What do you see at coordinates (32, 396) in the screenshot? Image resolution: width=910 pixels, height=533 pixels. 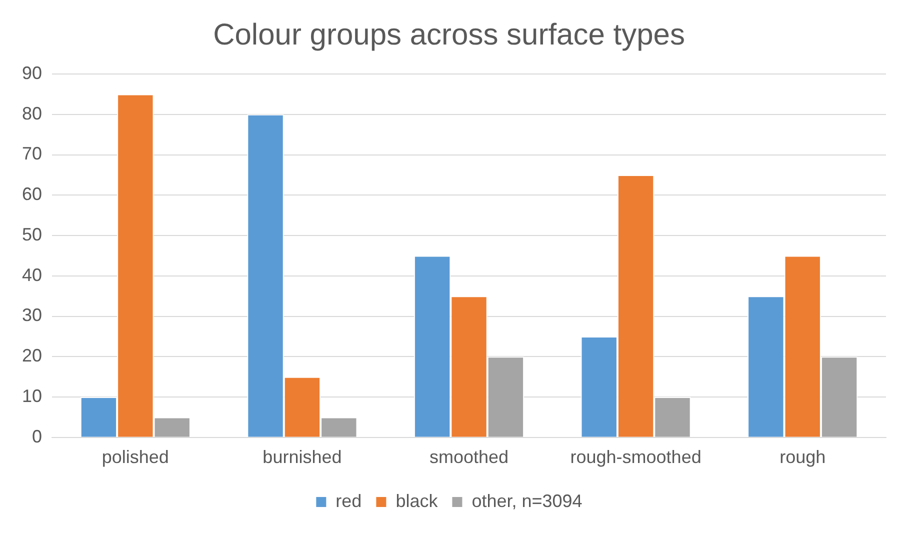 I see `y-tick-label: 10` at bounding box center [32, 396].